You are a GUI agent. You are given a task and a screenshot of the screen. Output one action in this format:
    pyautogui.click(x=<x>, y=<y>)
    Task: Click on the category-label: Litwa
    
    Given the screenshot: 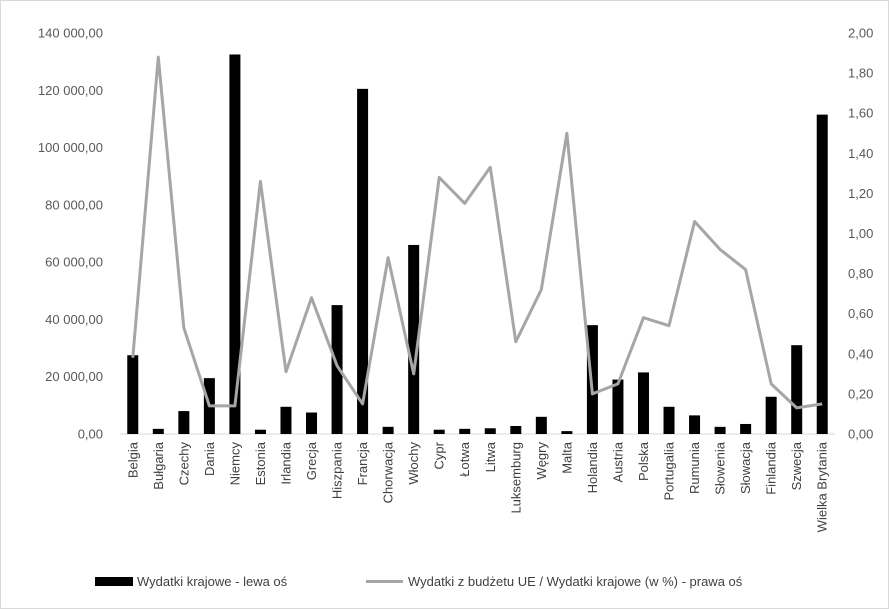 What is the action you would take?
    pyautogui.click(x=490, y=456)
    